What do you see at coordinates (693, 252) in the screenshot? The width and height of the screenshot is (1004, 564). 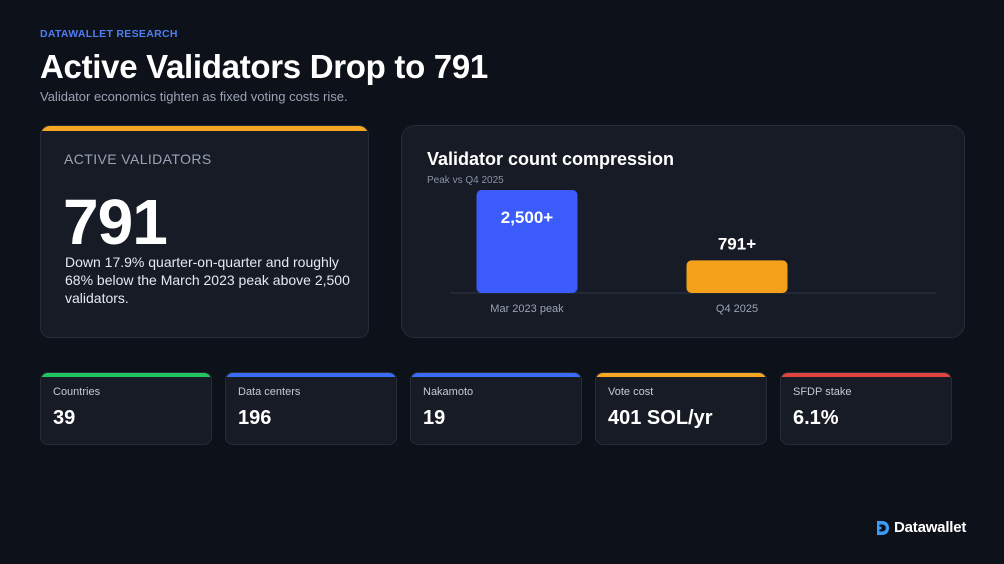 I see `bar-chart: 2,500+ Mar 2023 peak 791+ Q4 2025` at bounding box center [693, 252].